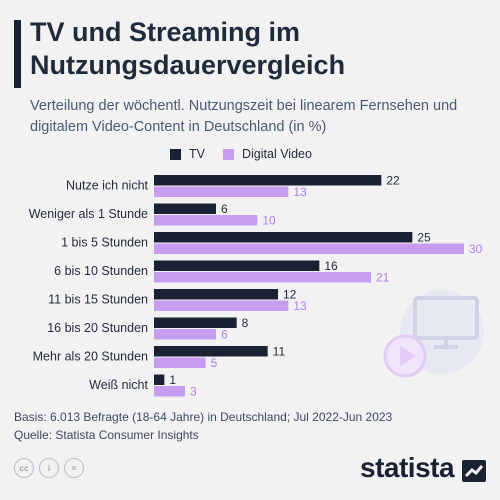  Describe the element at coordinates (88, 214) in the screenshot. I see `category-label: Weniger als 1 Stunde` at that location.